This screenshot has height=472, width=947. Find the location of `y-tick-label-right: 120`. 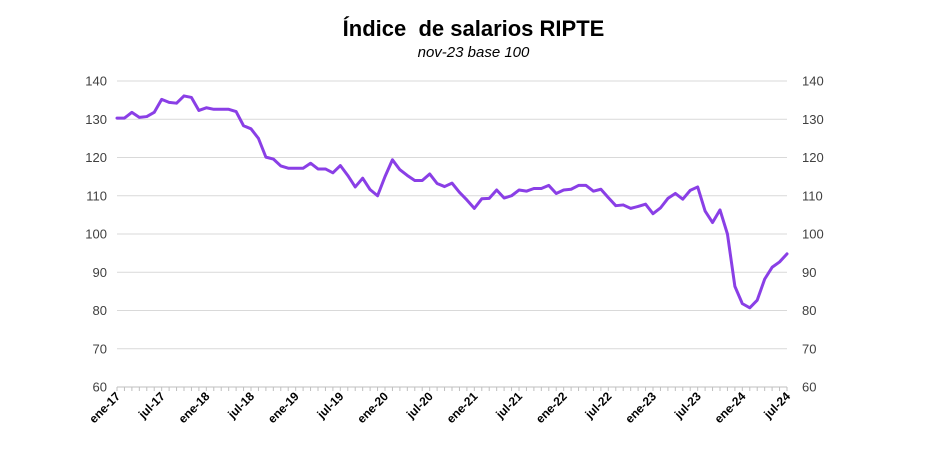

y-tick-label-right: 120 is located at coordinates (813, 157).